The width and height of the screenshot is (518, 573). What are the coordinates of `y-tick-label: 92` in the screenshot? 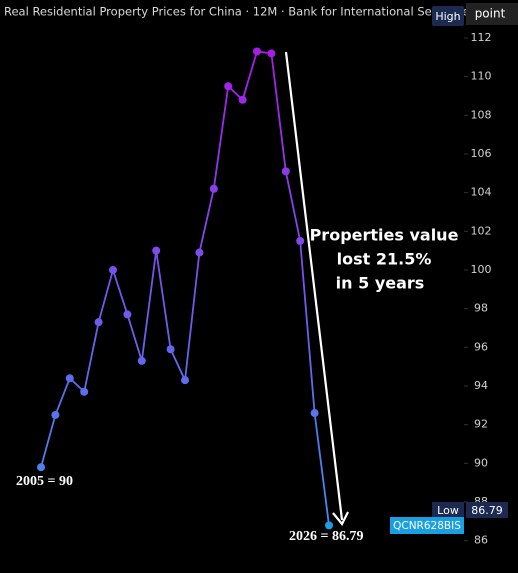 It's located at (481, 424).